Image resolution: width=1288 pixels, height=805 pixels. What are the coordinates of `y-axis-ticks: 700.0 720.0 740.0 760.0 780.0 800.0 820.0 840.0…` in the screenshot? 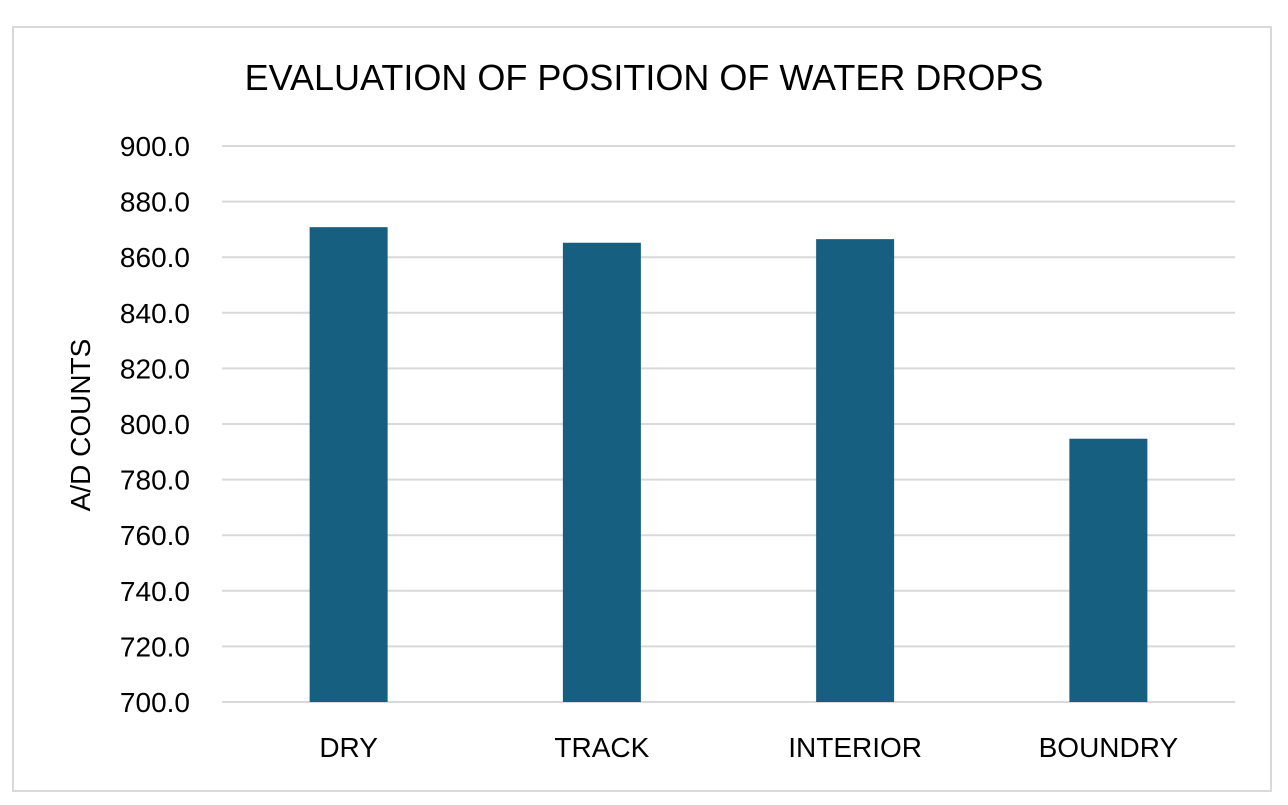 It's located at (155, 424).